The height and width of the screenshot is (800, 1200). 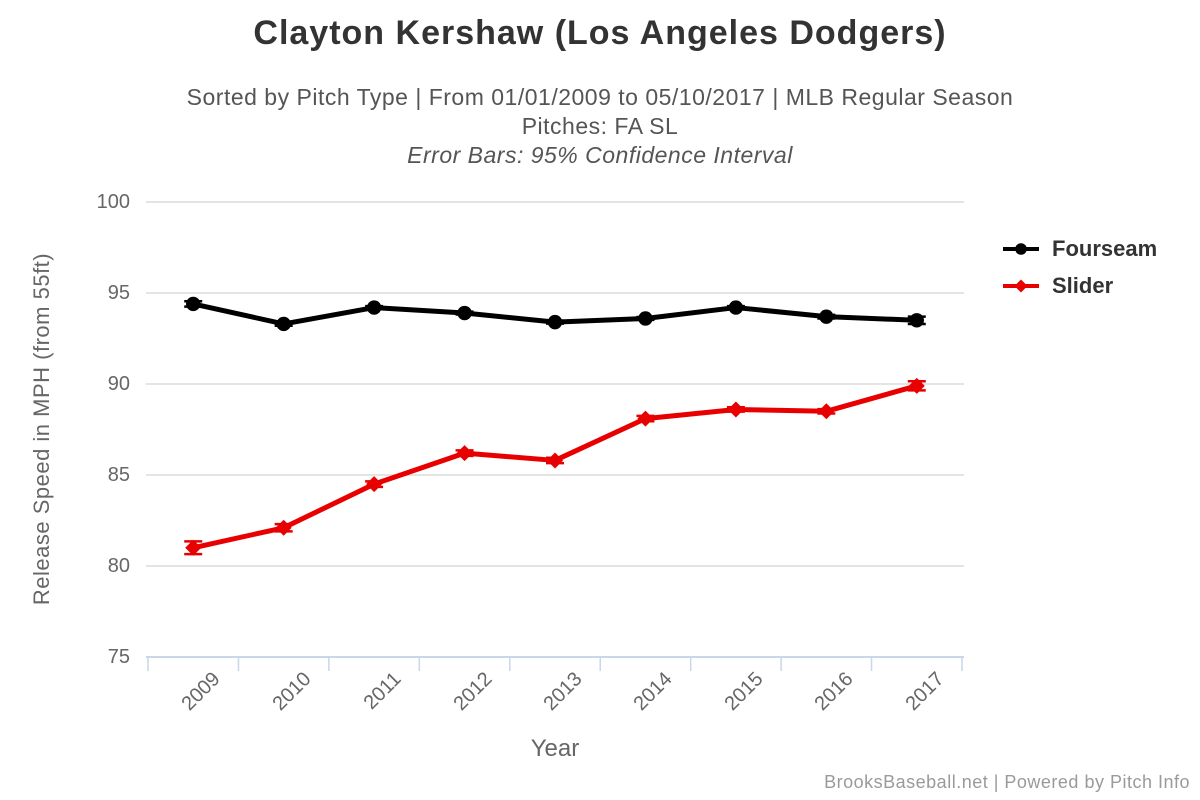 I want to click on data-point-fourseam-2009, so click(x=193, y=304).